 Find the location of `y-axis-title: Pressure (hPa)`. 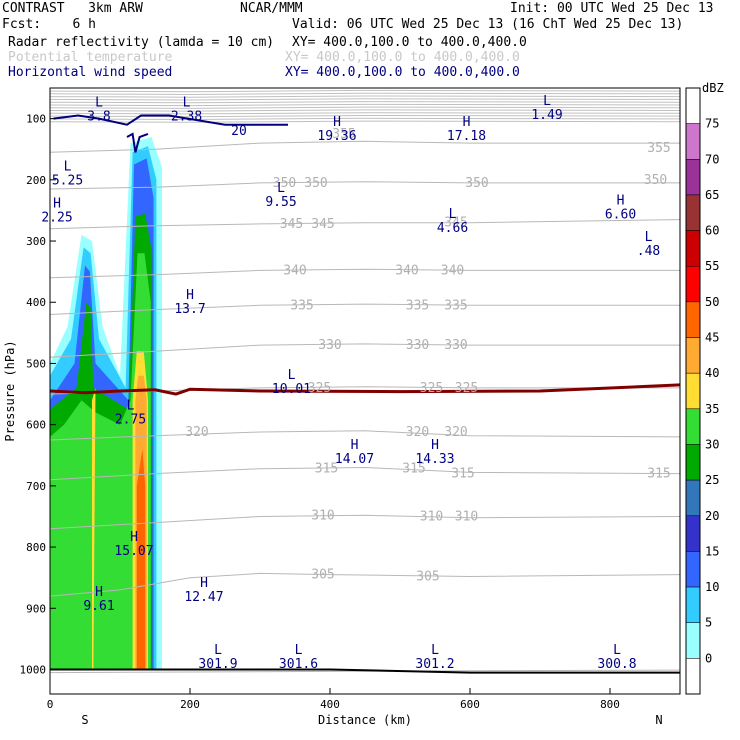

y-axis-title: Pressure (hPa) is located at coordinates (10, 390).